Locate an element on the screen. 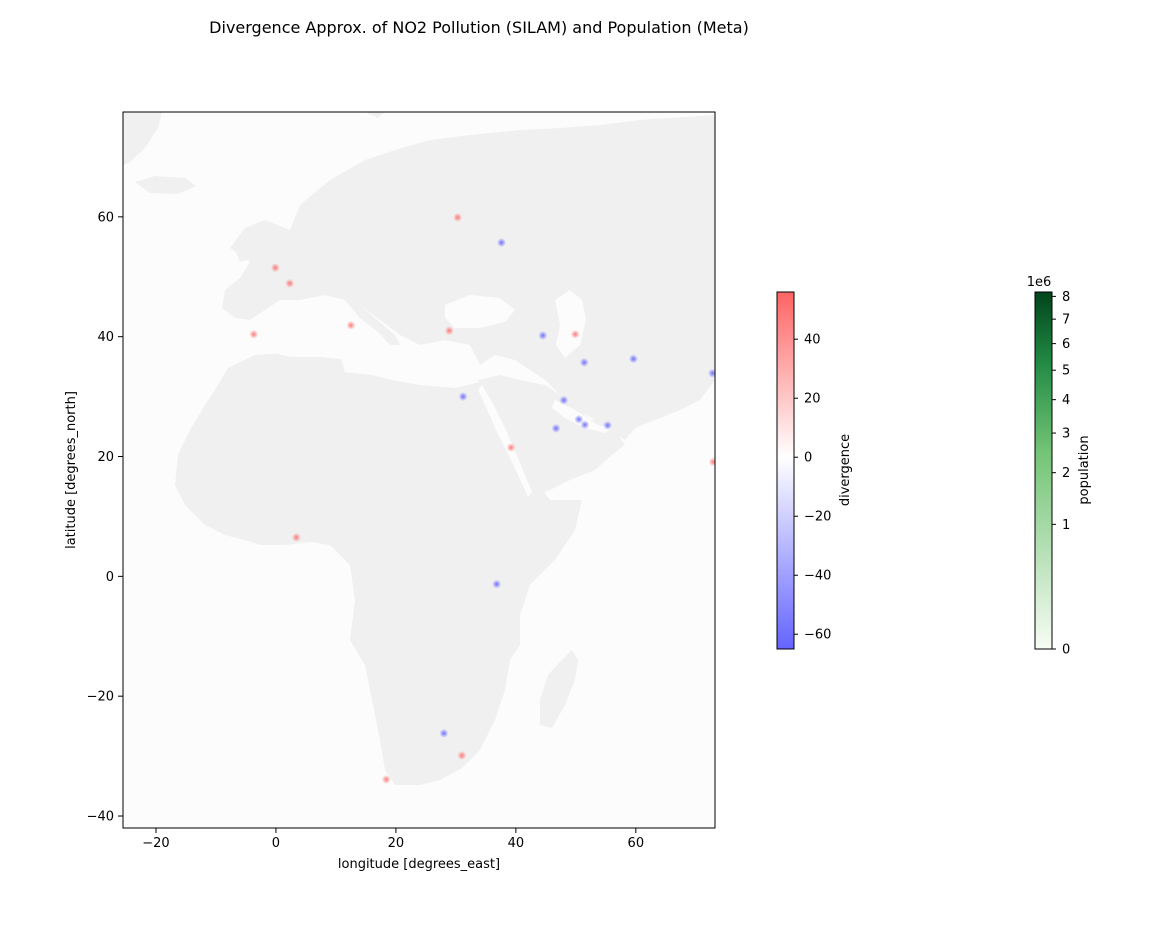  land-svalbard is located at coordinates (375, 115).